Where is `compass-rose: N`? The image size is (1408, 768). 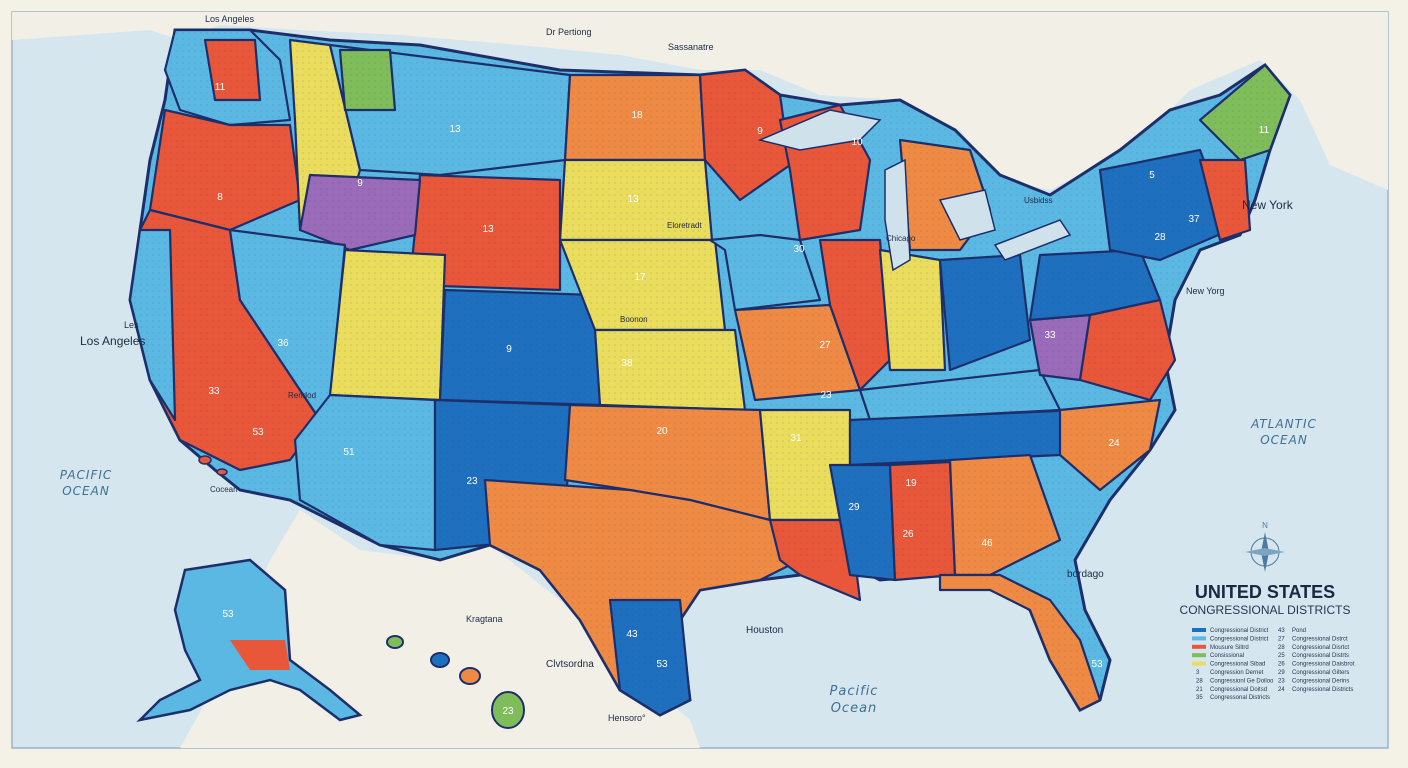 compass-rose: N is located at coordinates (1265, 546).